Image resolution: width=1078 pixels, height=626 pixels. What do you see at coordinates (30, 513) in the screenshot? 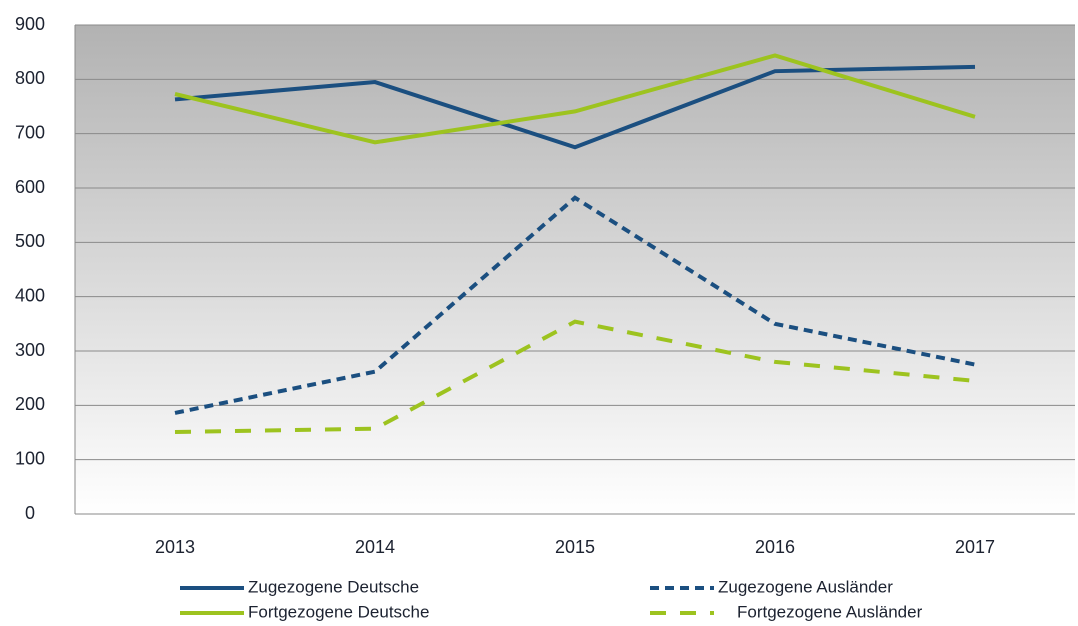
I see `y-tick-label: 0` at bounding box center [30, 513].